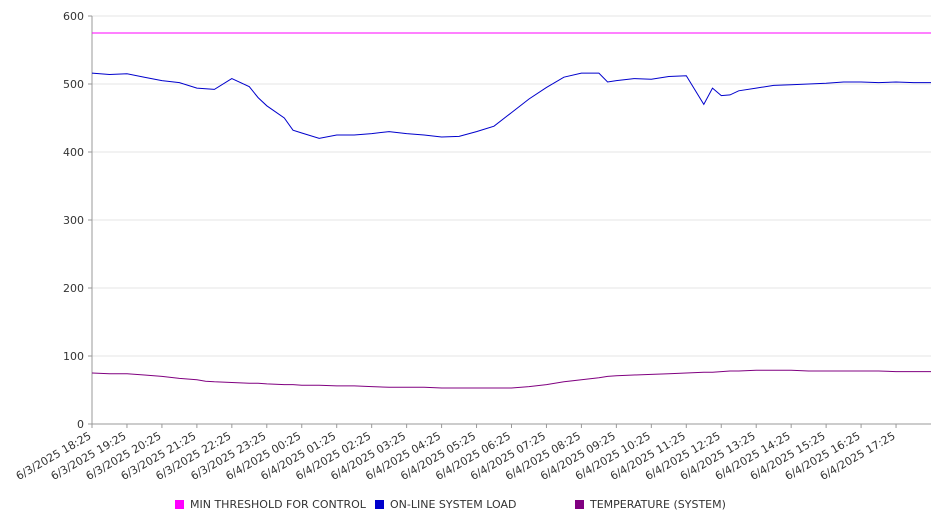 Image resolution: width=946 pixels, height=526 pixels. What do you see at coordinates (73, 84) in the screenshot?
I see `y-tick-label: 500` at bounding box center [73, 84].